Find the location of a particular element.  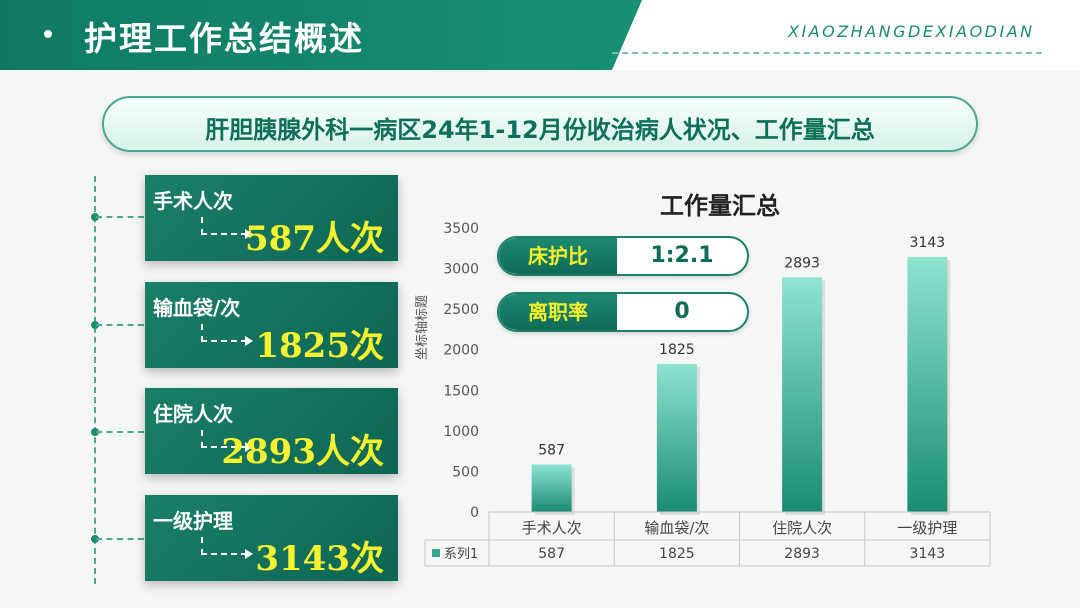

indicator-nurse-bed-ratio: 床护比 1:2.1 is located at coordinates (623, 256).